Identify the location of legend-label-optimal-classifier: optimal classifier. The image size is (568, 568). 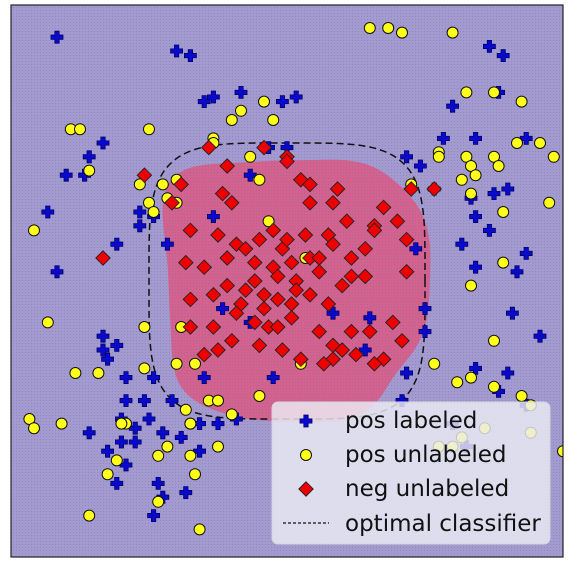
(443, 524).